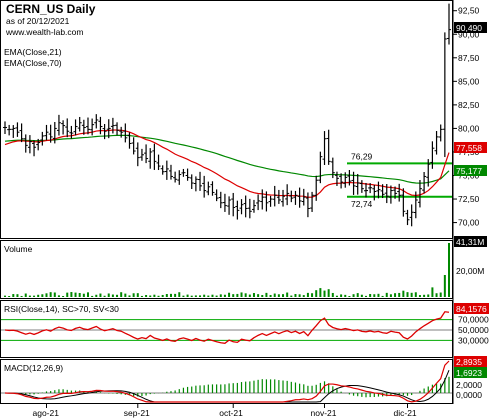  What do you see at coordinates (469, 28) in the screenshot?
I see `last-price-label: 90,490` at bounding box center [469, 28].